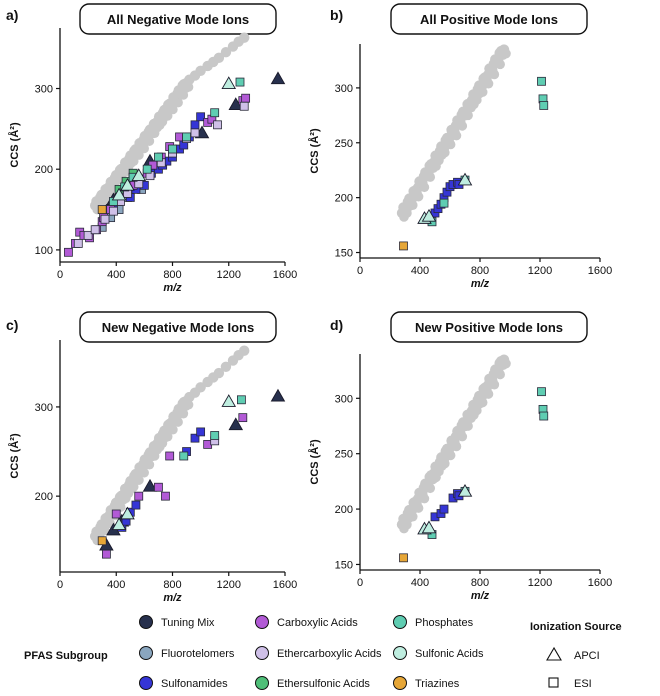 The image size is (660, 696). Describe the element at coordinates (587, 656) in the screenshot. I see `legend-source-apci: APCI` at that location.